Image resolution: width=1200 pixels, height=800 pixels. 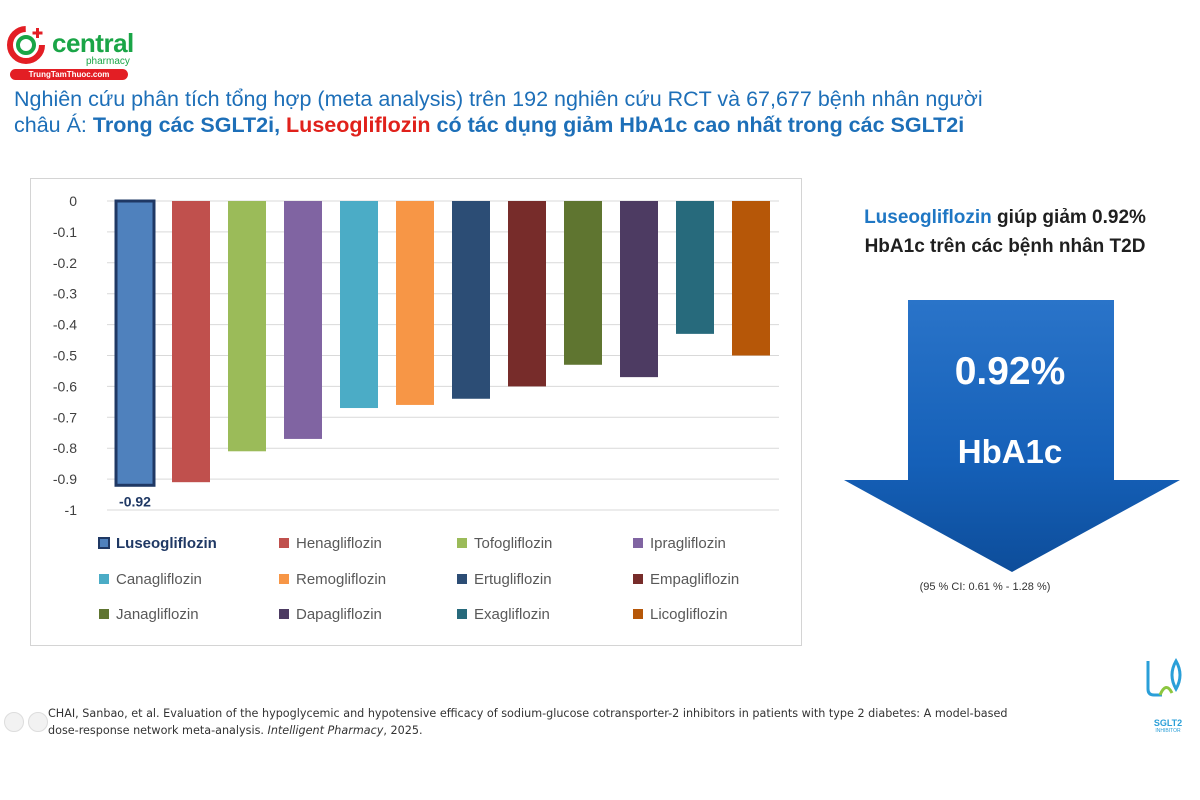 What do you see at coordinates (1010, 451) in the screenshot?
I see `arrow-label: HbA1c` at bounding box center [1010, 451].